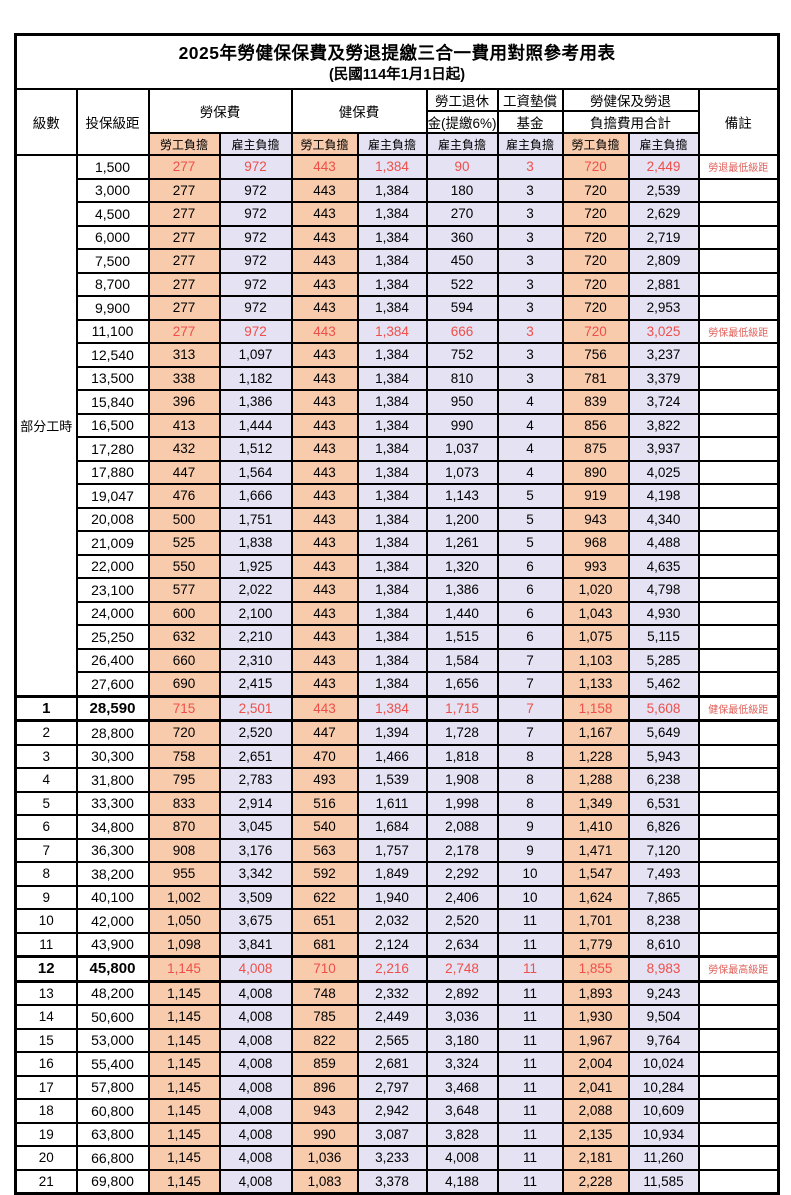  What do you see at coordinates (46, 1040) in the screenshot?
I see `level-cell: 15` at bounding box center [46, 1040].